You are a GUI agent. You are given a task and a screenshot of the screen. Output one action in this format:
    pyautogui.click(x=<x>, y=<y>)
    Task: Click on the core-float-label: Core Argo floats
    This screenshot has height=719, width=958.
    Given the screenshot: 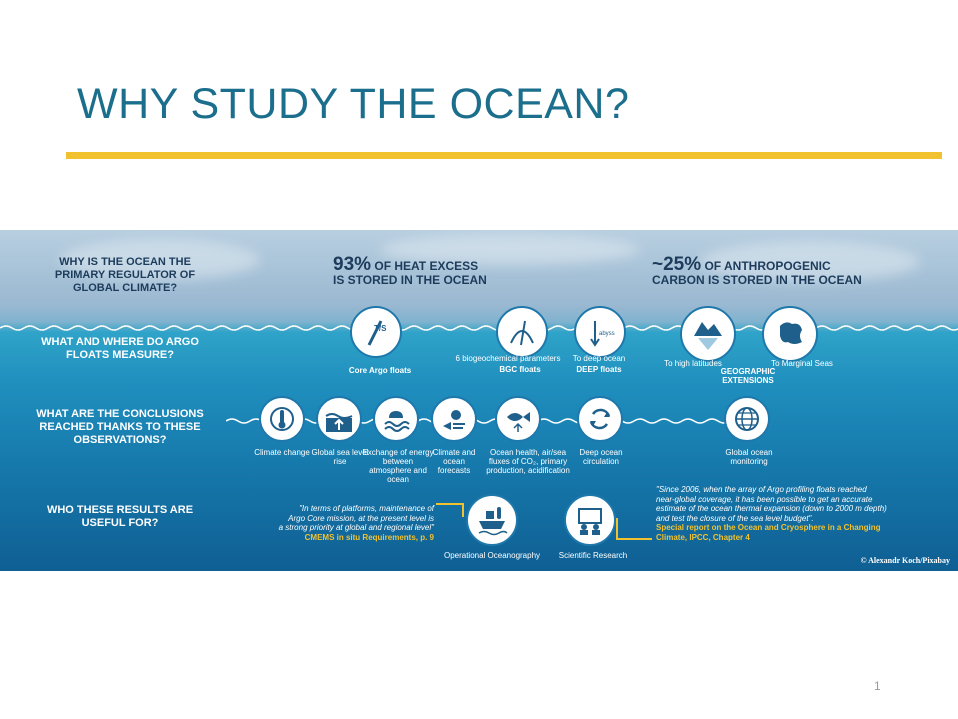 What is the action you would take?
    pyautogui.click(x=380, y=370)
    